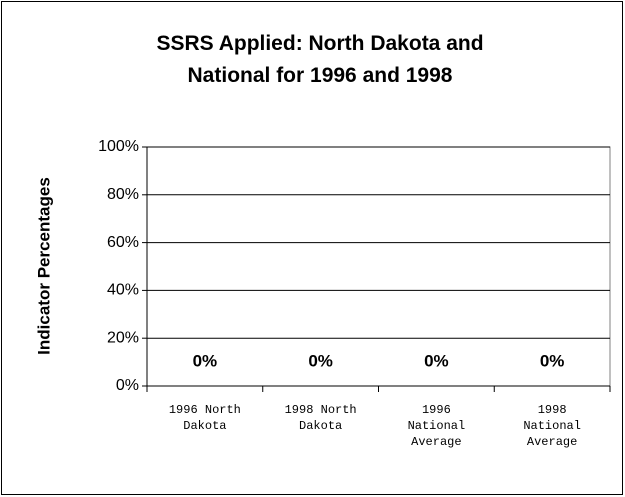 The width and height of the screenshot is (625, 497). Describe the element at coordinates (123, 194) in the screenshot. I see `y-tick-label: 80%` at that location.